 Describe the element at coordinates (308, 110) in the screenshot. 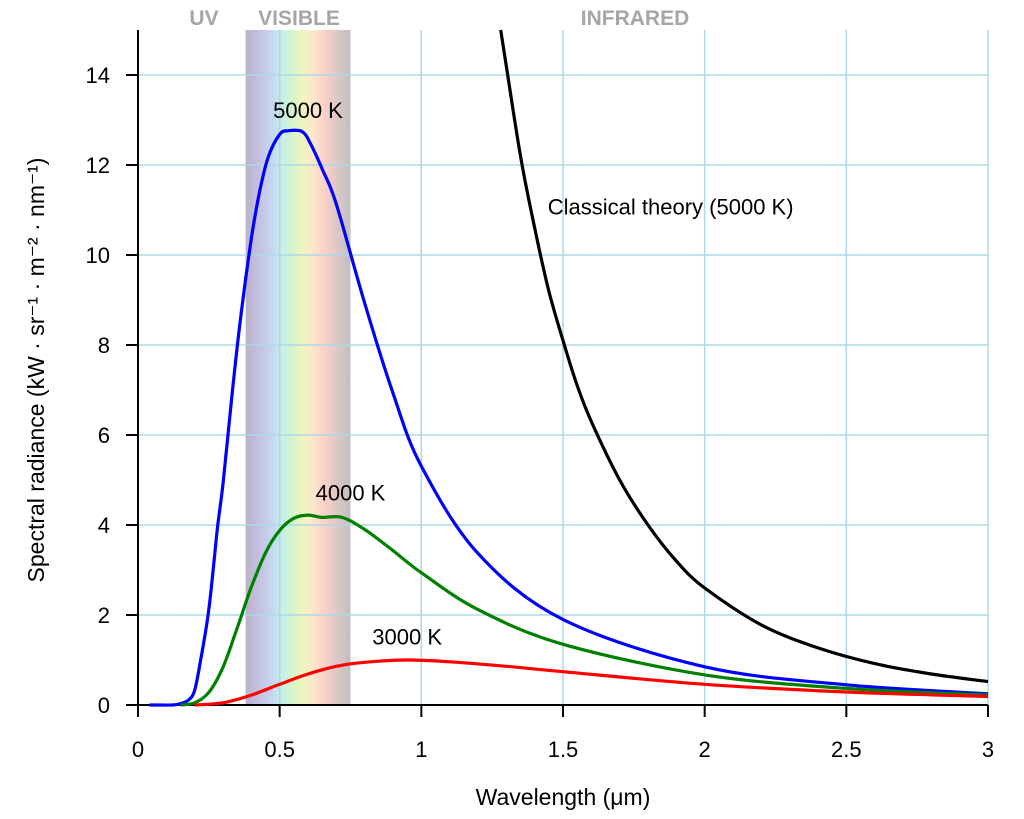

I see `label-5000-k: 5000 K` at that location.